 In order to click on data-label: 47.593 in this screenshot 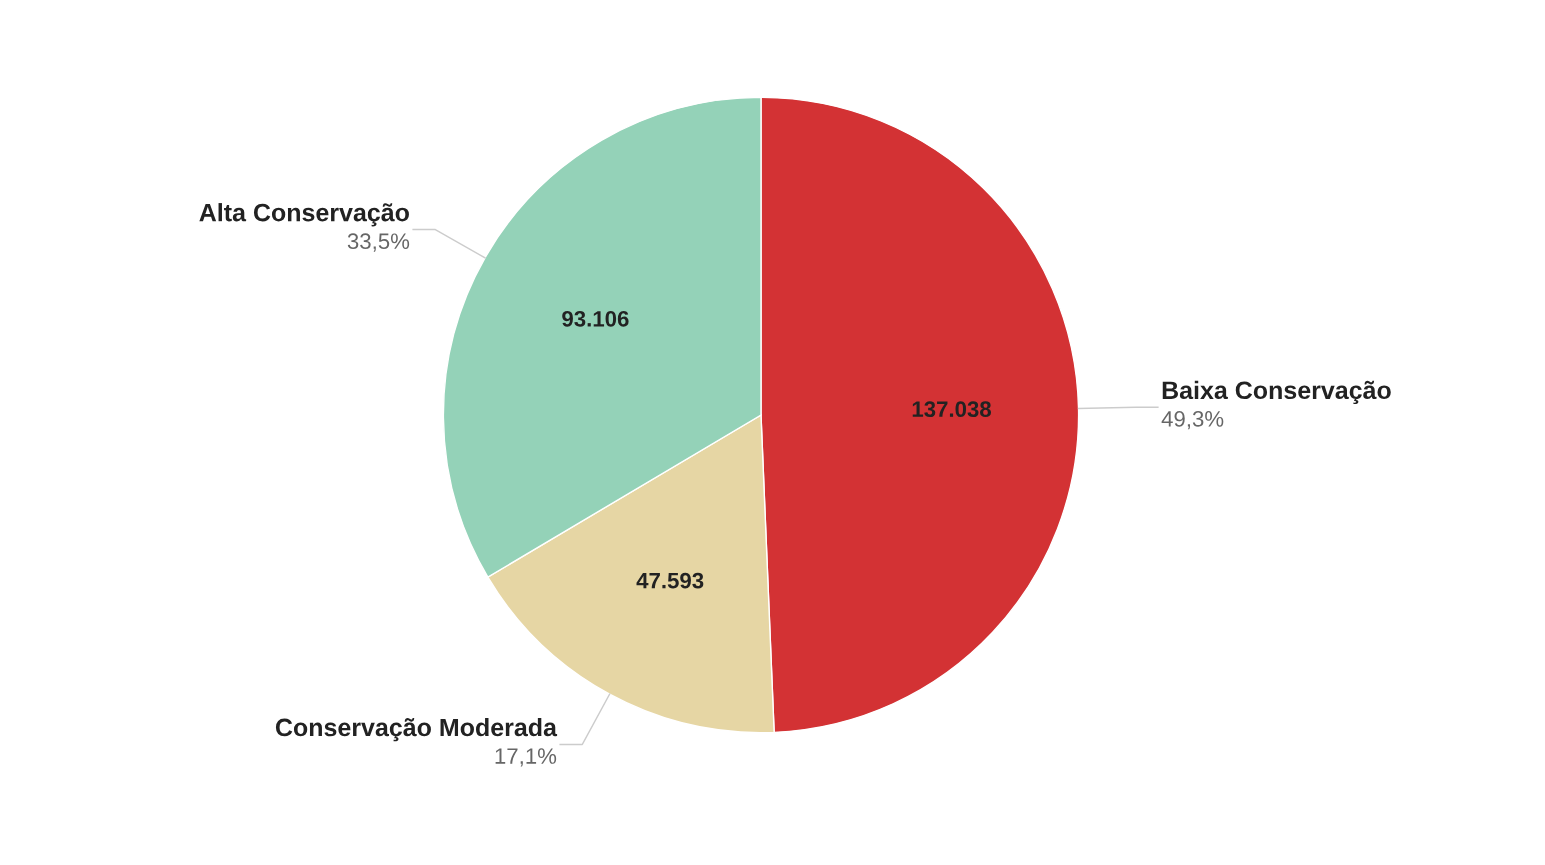, I will do `click(670, 580)`.